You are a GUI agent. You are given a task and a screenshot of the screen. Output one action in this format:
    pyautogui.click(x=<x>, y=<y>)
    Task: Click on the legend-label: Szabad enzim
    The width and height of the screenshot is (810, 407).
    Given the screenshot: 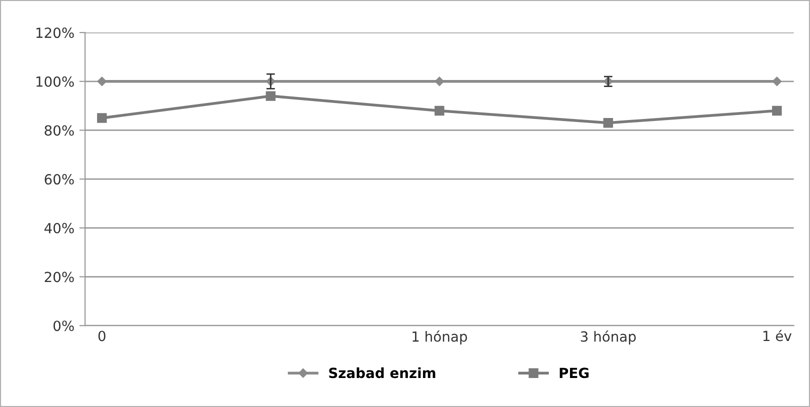 What is the action you would take?
    pyautogui.click(x=382, y=372)
    